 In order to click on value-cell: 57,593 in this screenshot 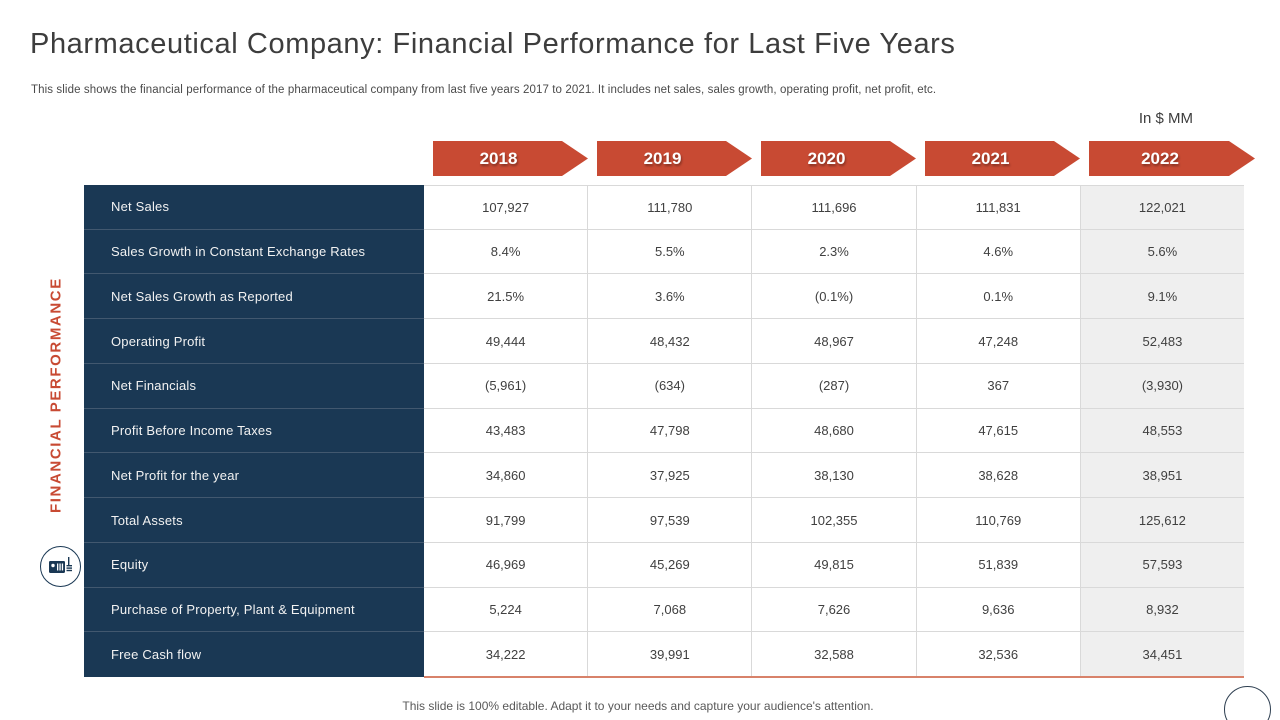, I will do `click(1162, 565)`.